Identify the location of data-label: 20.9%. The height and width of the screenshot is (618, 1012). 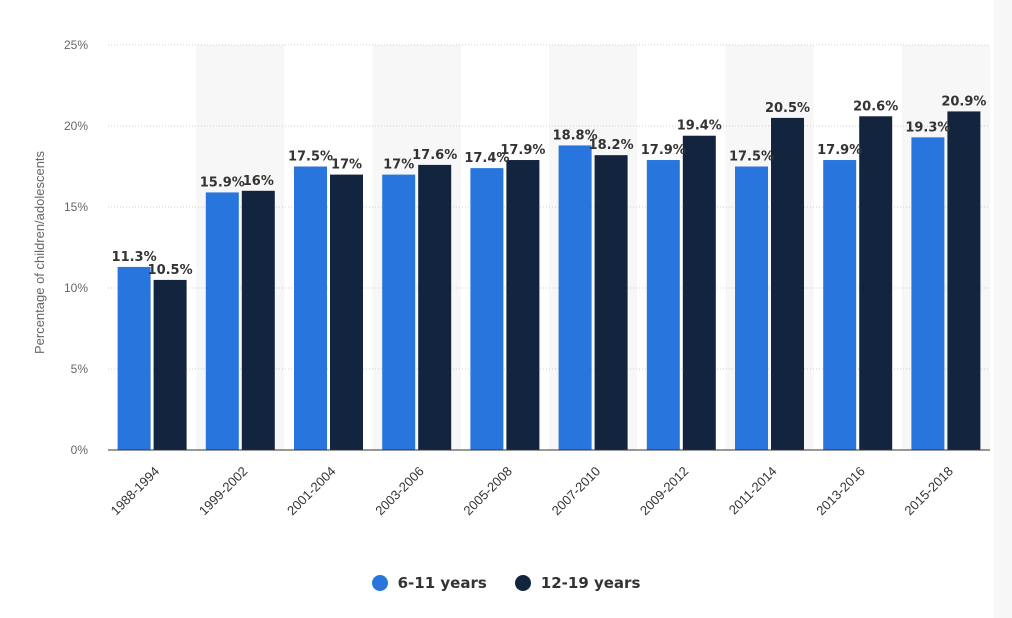
(963, 101).